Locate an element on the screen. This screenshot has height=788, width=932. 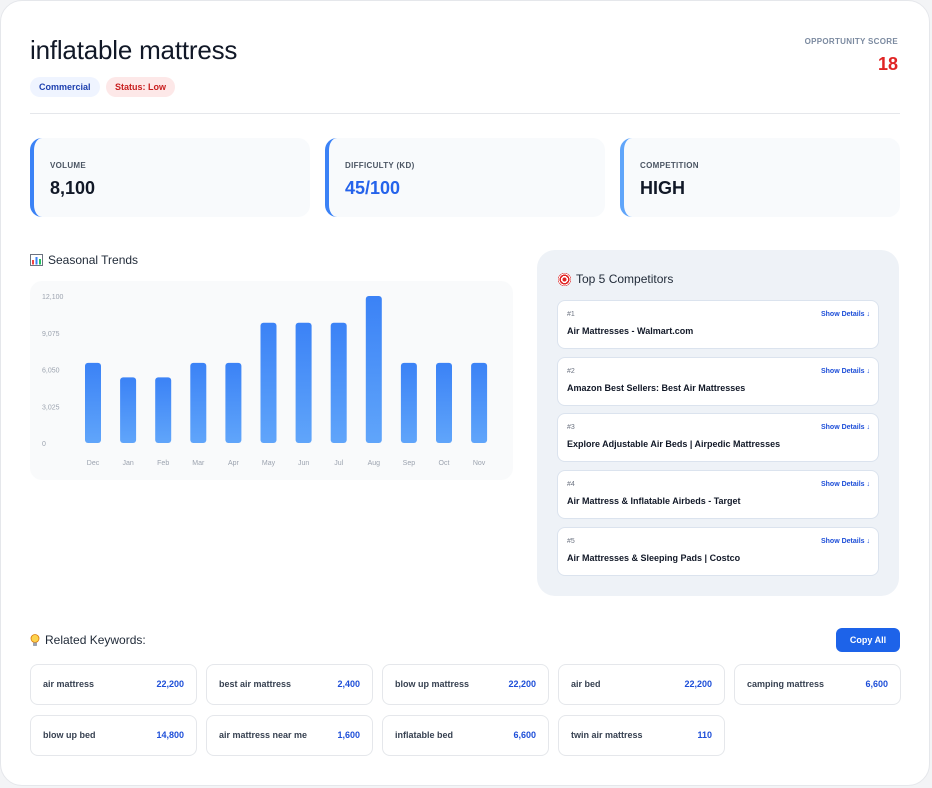
keyword-chip: blow up mattress 22,200 is located at coordinates (465, 684).